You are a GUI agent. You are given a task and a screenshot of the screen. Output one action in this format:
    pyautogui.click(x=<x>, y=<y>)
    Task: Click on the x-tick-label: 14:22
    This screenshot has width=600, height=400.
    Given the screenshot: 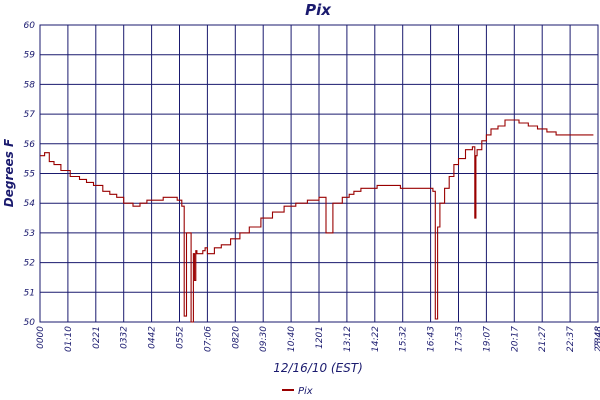 What is the action you would take?
    pyautogui.click(x=376, y=339)
    